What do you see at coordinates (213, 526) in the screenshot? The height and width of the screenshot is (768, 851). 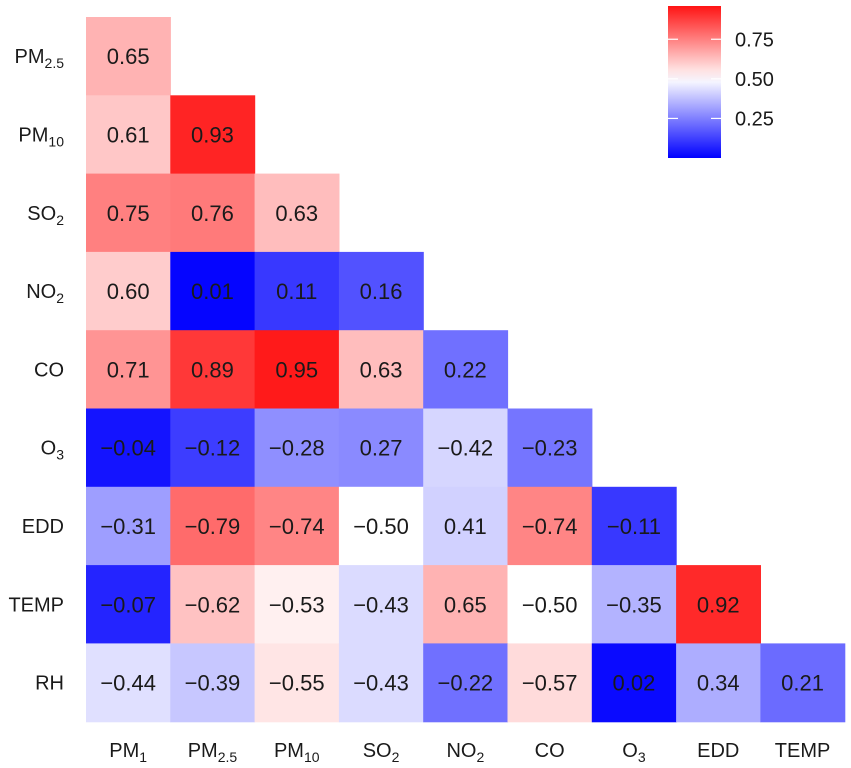 I see `heatmap-cell-edd-pm25` at bounding box center [213, 526].